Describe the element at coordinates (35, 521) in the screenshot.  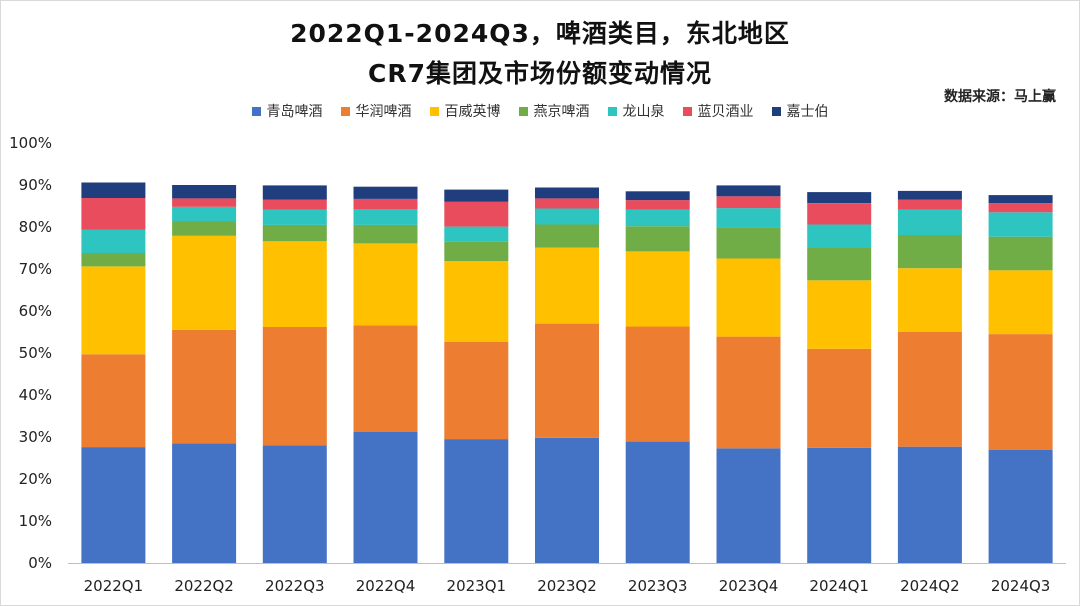
I see `y-tick-label: 10%` at that location.